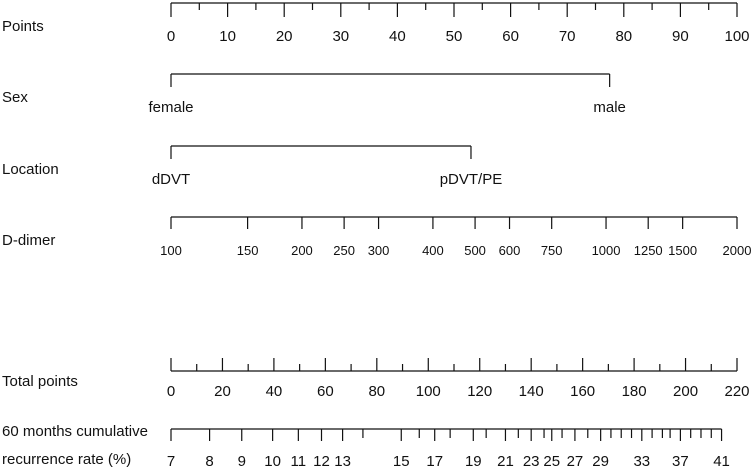 The width and height of the screenshot is (755, 470). Describe the element at coordinates (242, 461) in the screenshot. I see `recurrence-tick-label: 9` at that location.